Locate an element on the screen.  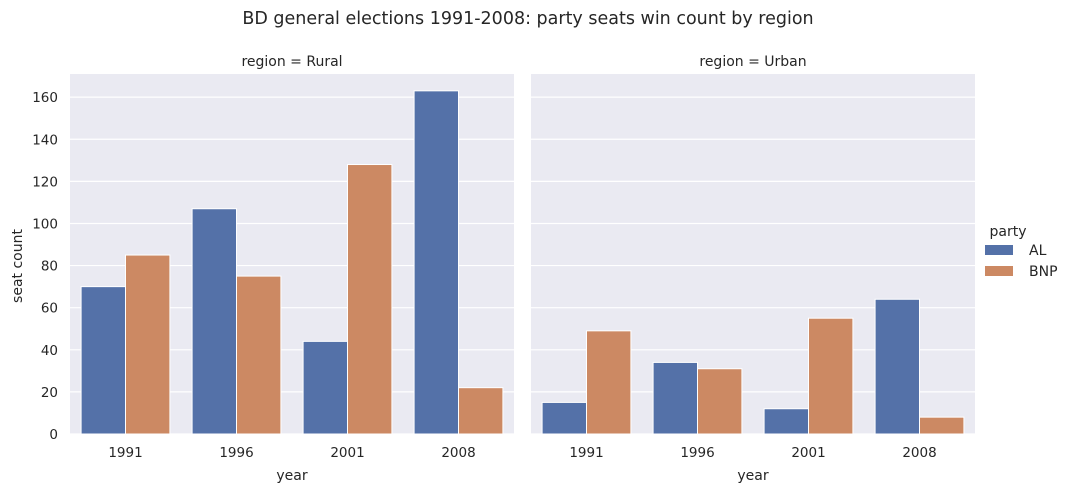
legend-label-bnp: BNP is located at coordinates (1043, 272).